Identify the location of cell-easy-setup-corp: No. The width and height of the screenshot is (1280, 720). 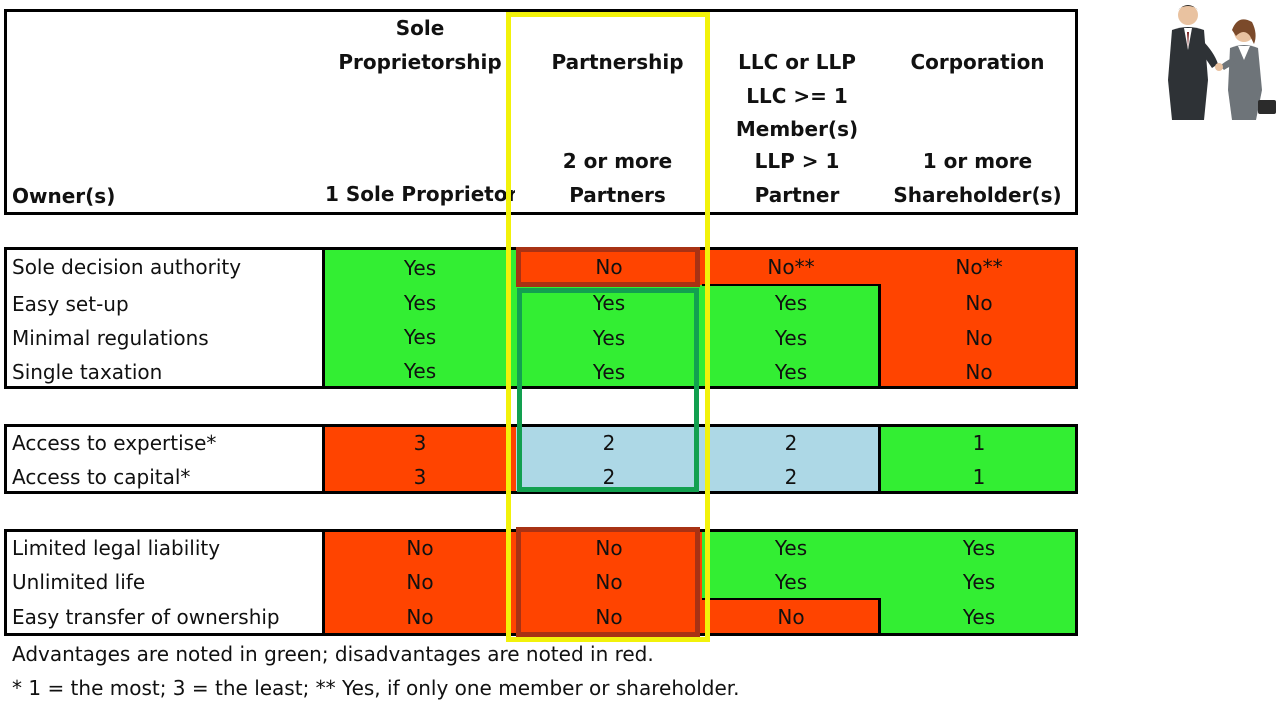
(979, 303).